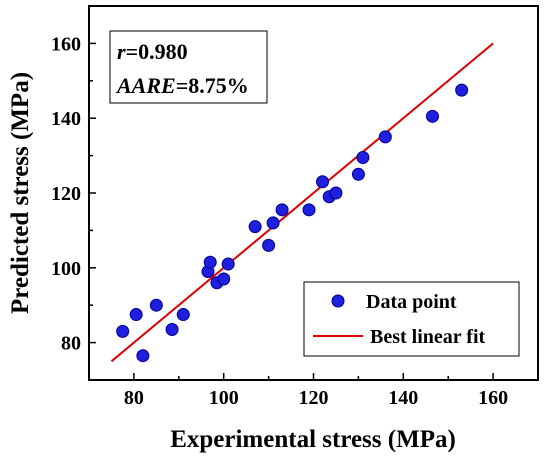  What do you see at coordinates (314, 398) in the screenshot?
I see `x-tick-label: 120` at bounding box center [314, 398].